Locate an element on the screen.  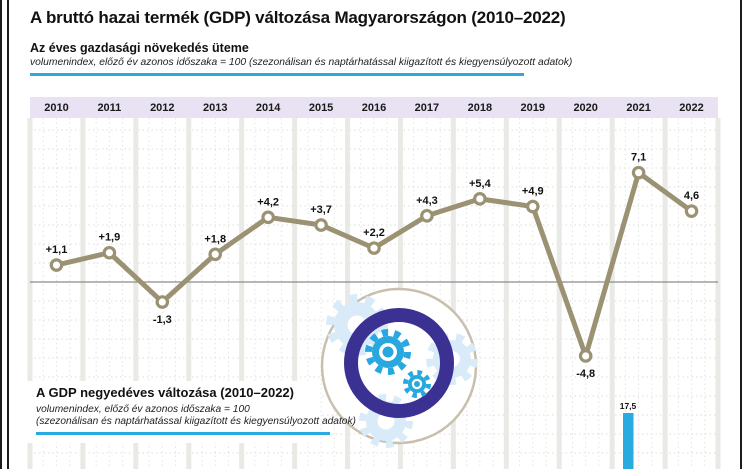
quarterly-section-heading: A GDP negyedéves változása (2010–2022) is located at coordinates (165, 392).